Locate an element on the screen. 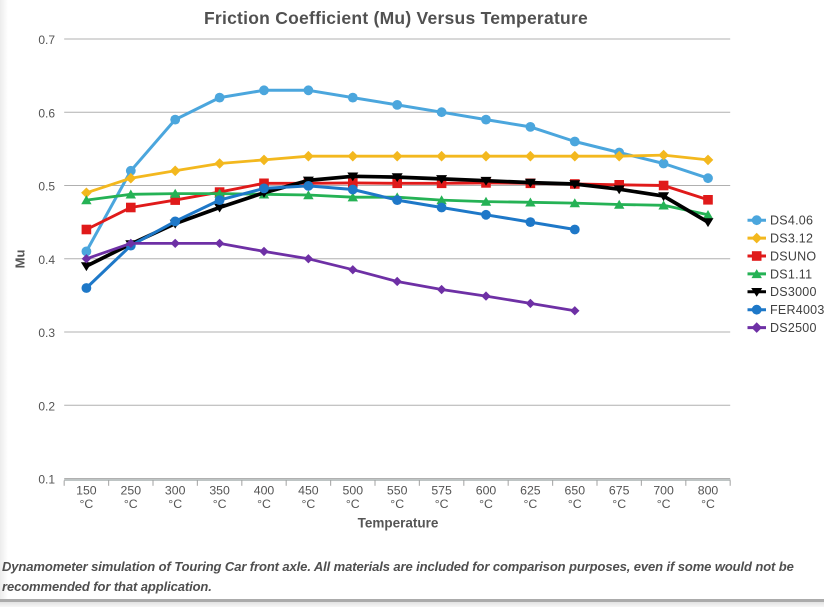  svg-text: 150 is located at coordinates (86, 490).